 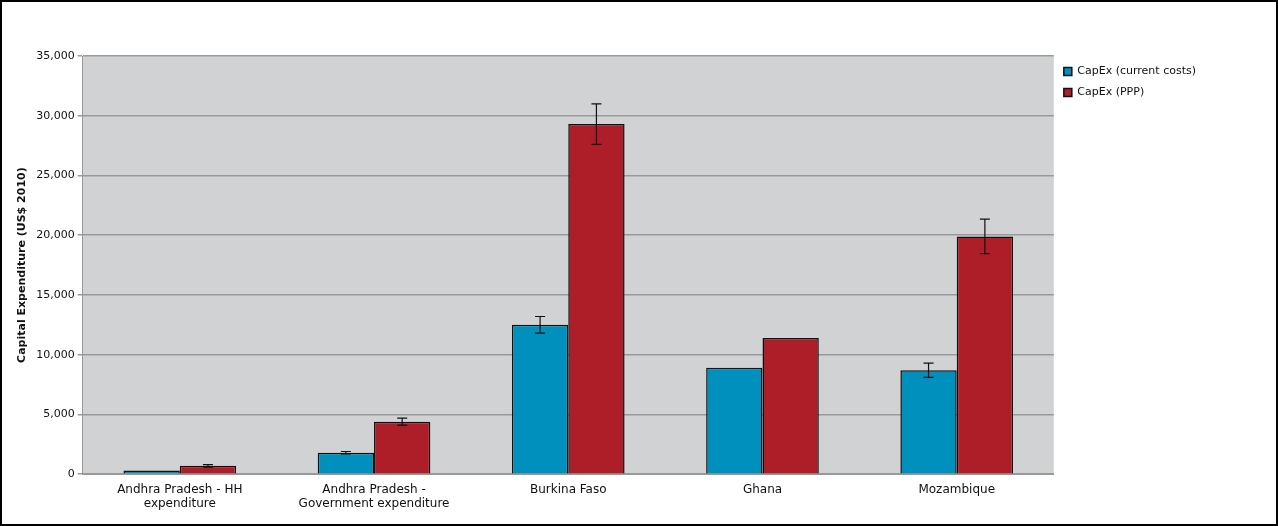 I want to click on y-tick-label: 5,000, so click(x=59, y=414).